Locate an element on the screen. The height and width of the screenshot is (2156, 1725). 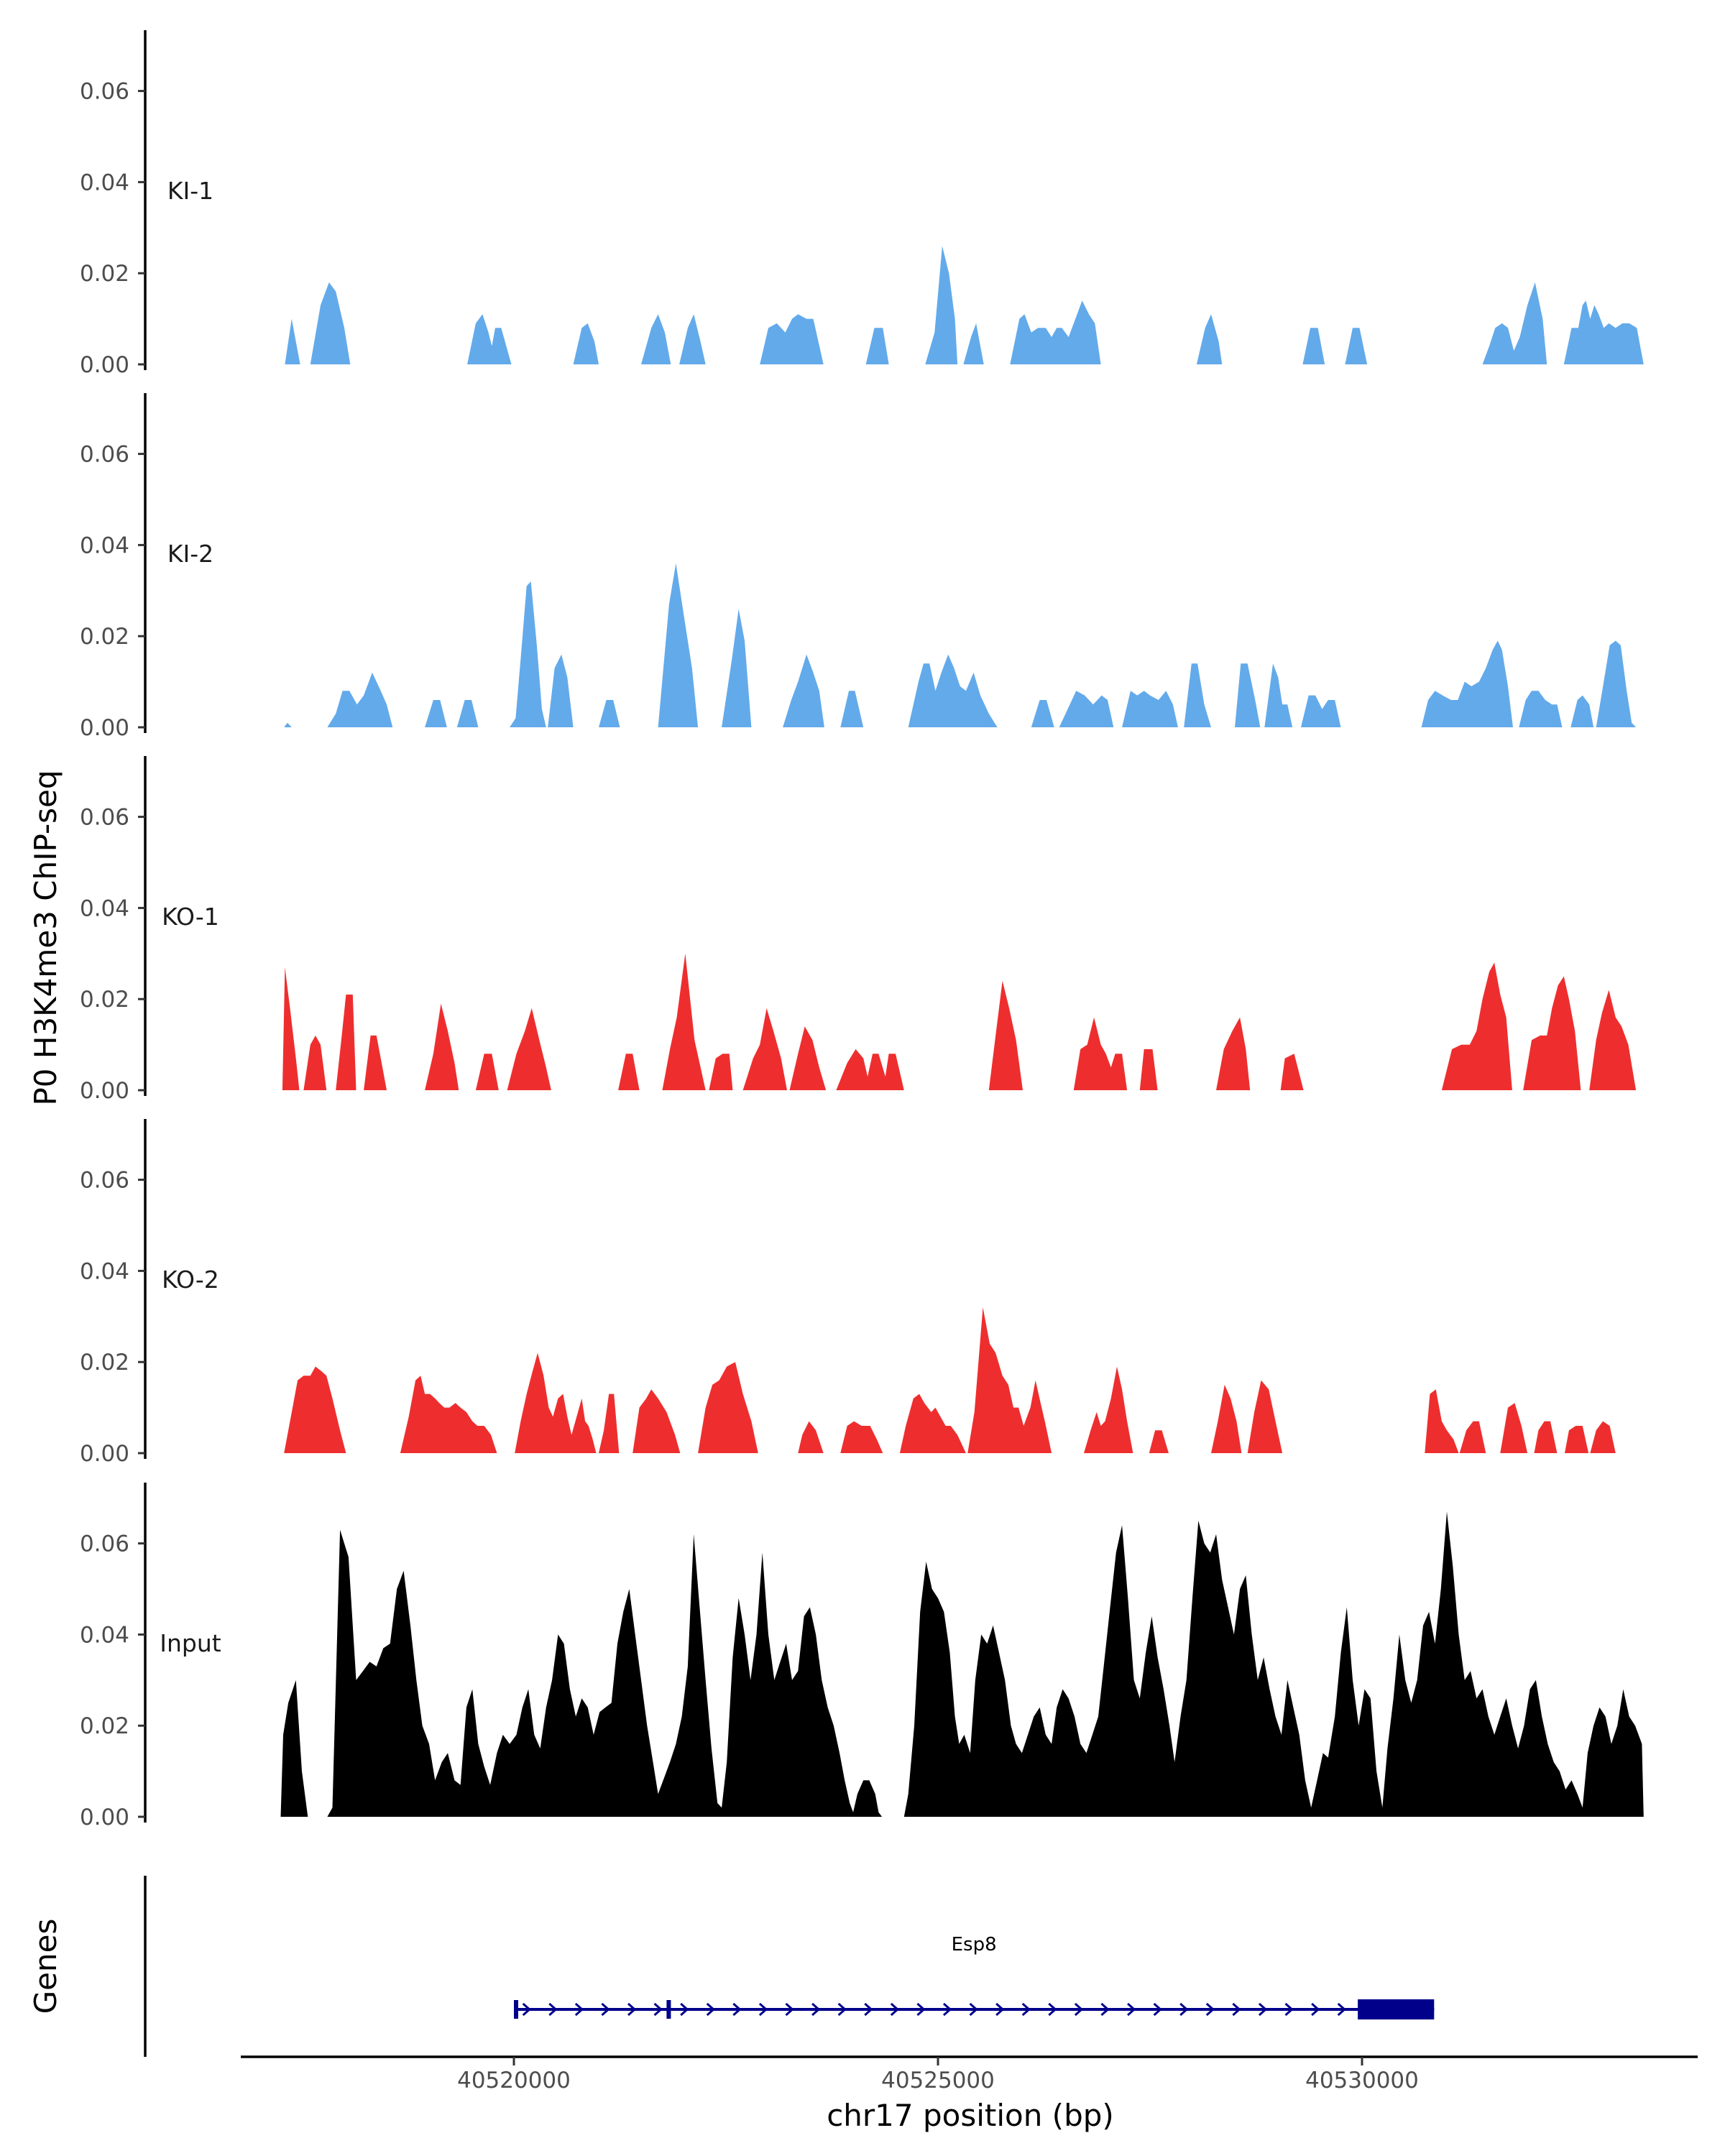
track-label-ko-2: KO-2 is located at coordinates (190, 1280).